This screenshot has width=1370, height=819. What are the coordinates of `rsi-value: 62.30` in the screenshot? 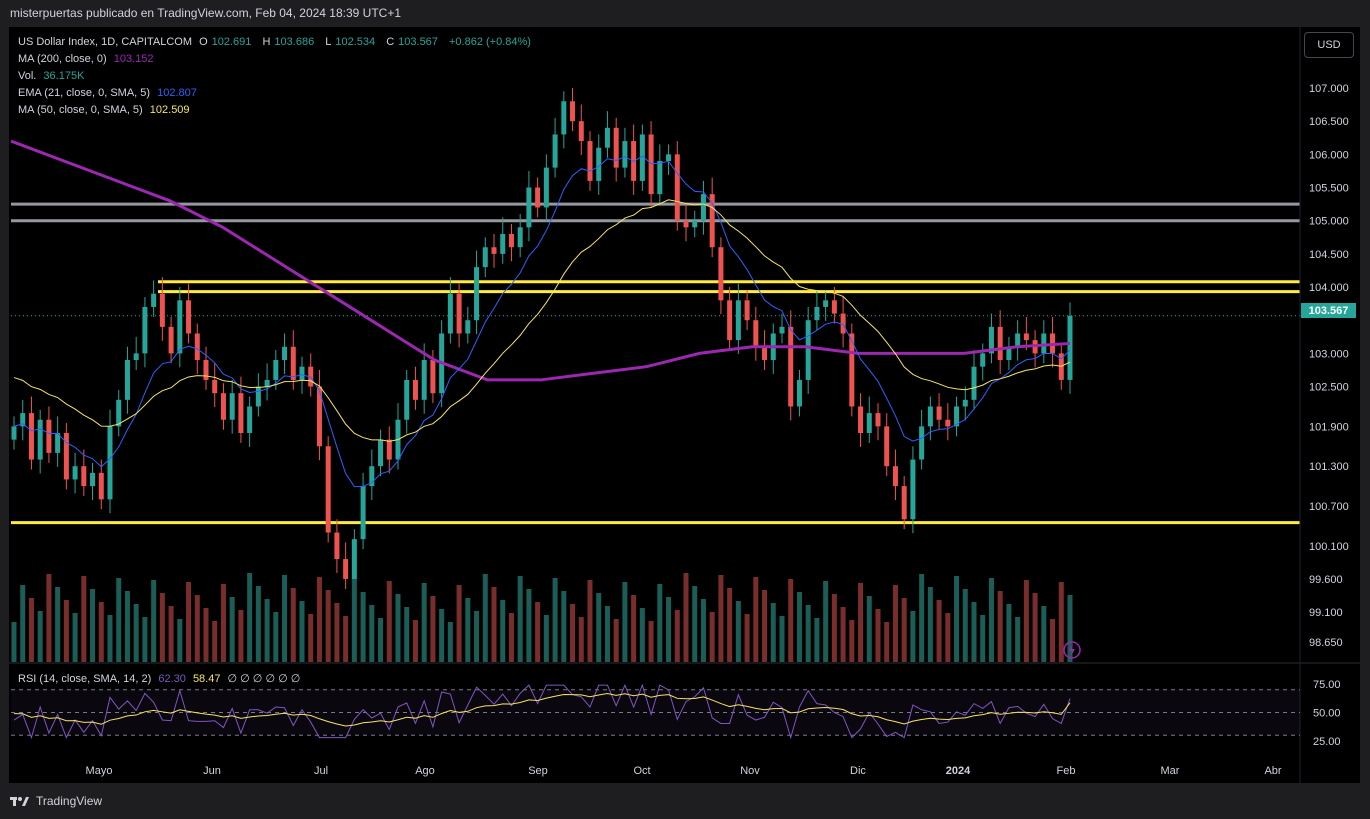 It's located at (172, 679).